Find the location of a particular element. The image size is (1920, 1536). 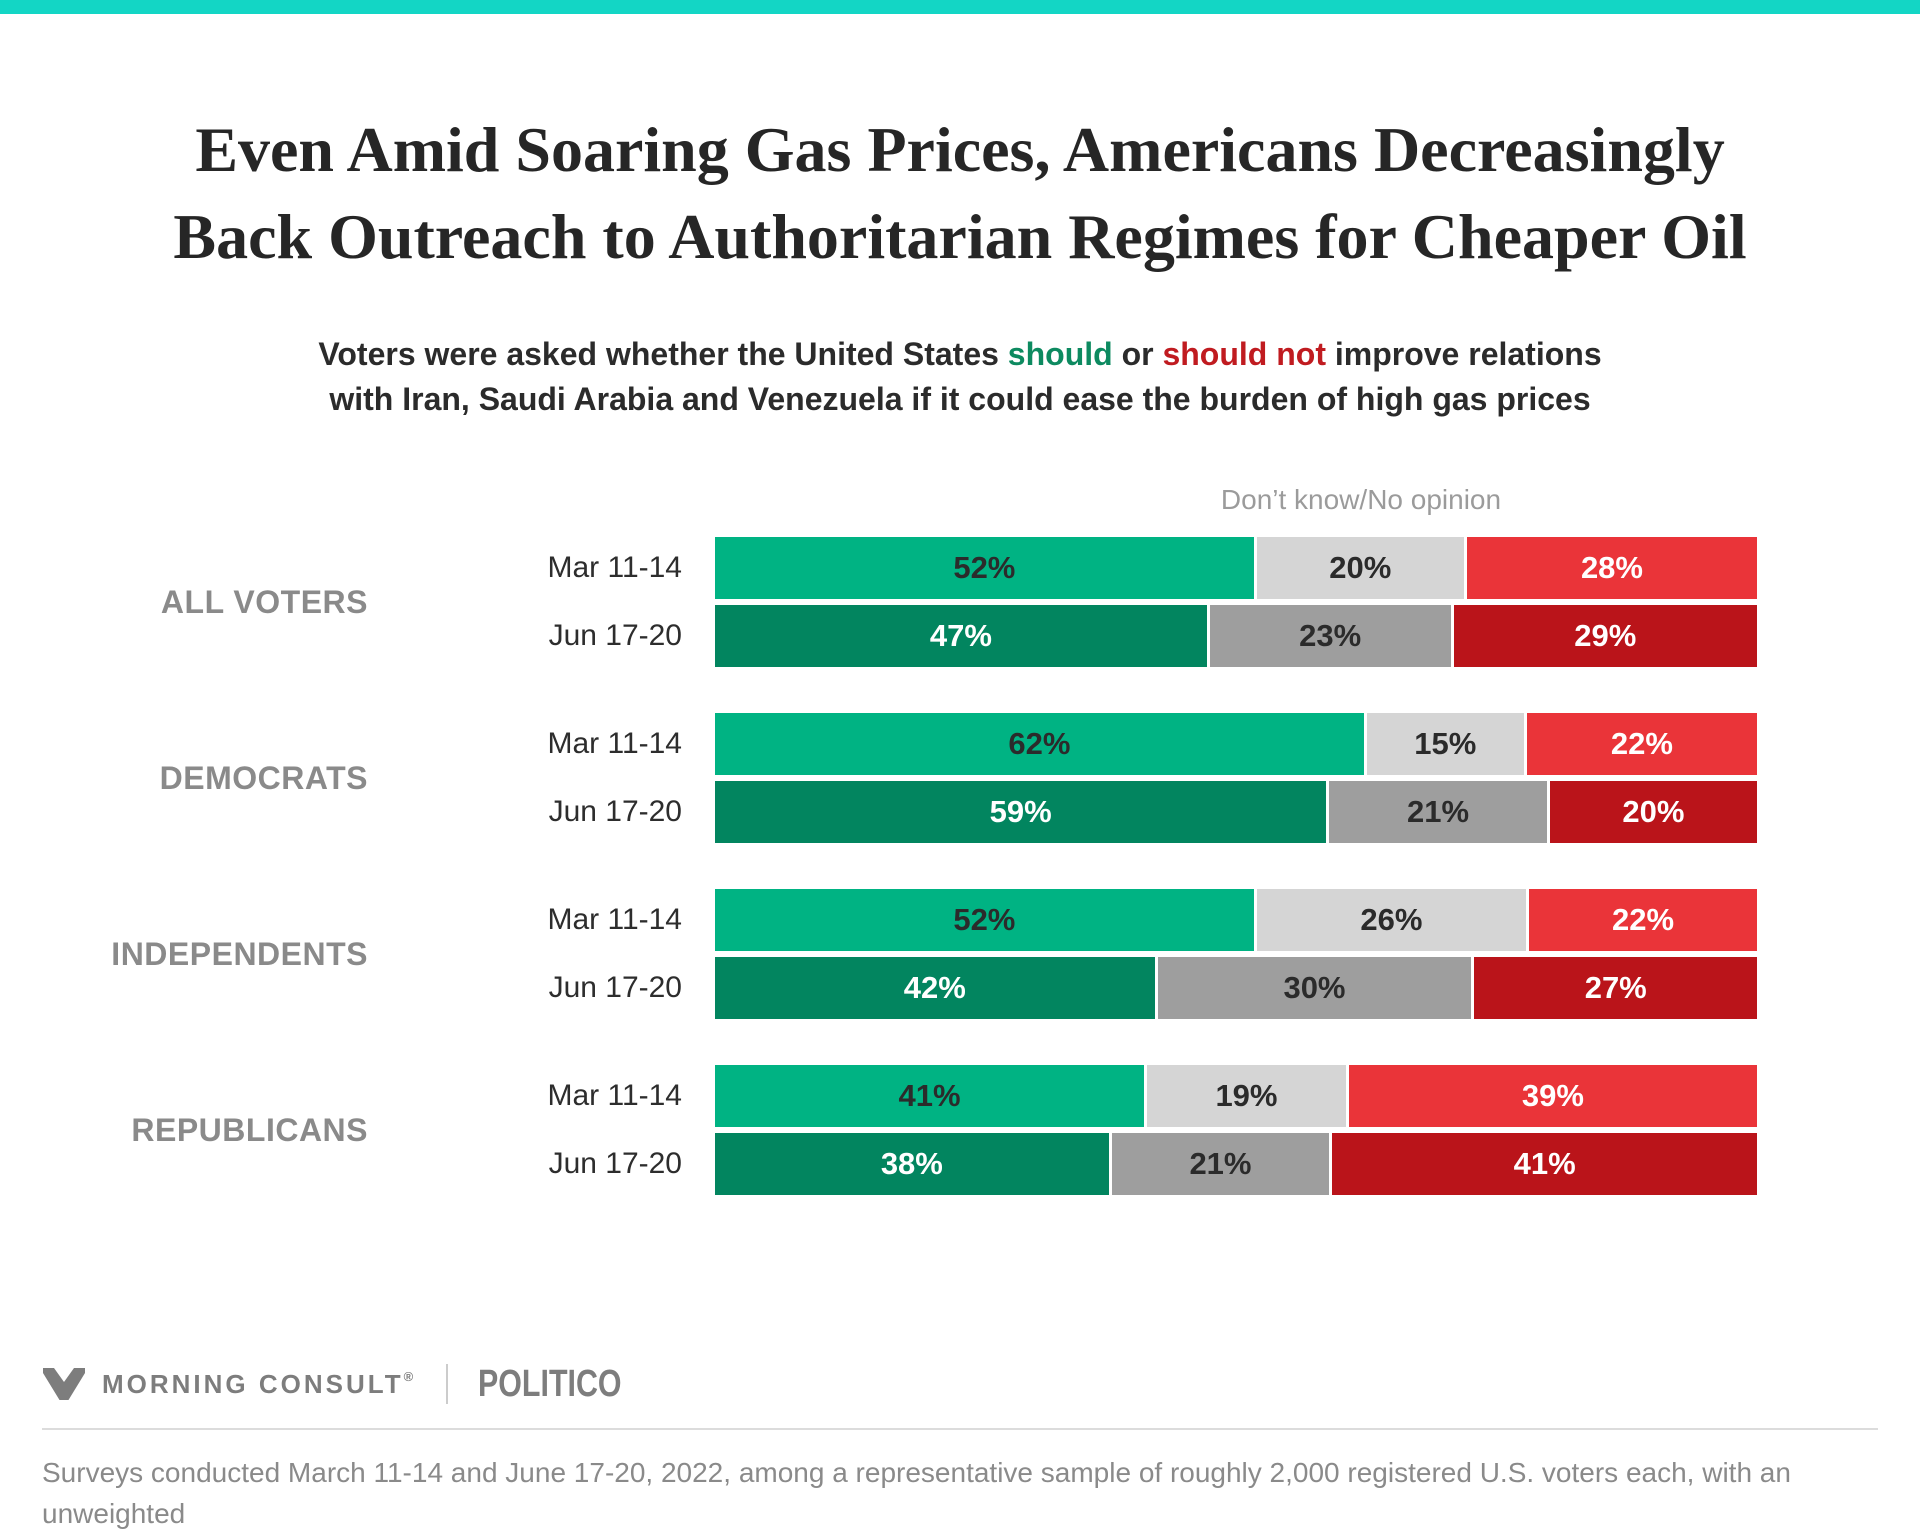

segment-should-not: 41% is located at coordinates (1545, 1164).